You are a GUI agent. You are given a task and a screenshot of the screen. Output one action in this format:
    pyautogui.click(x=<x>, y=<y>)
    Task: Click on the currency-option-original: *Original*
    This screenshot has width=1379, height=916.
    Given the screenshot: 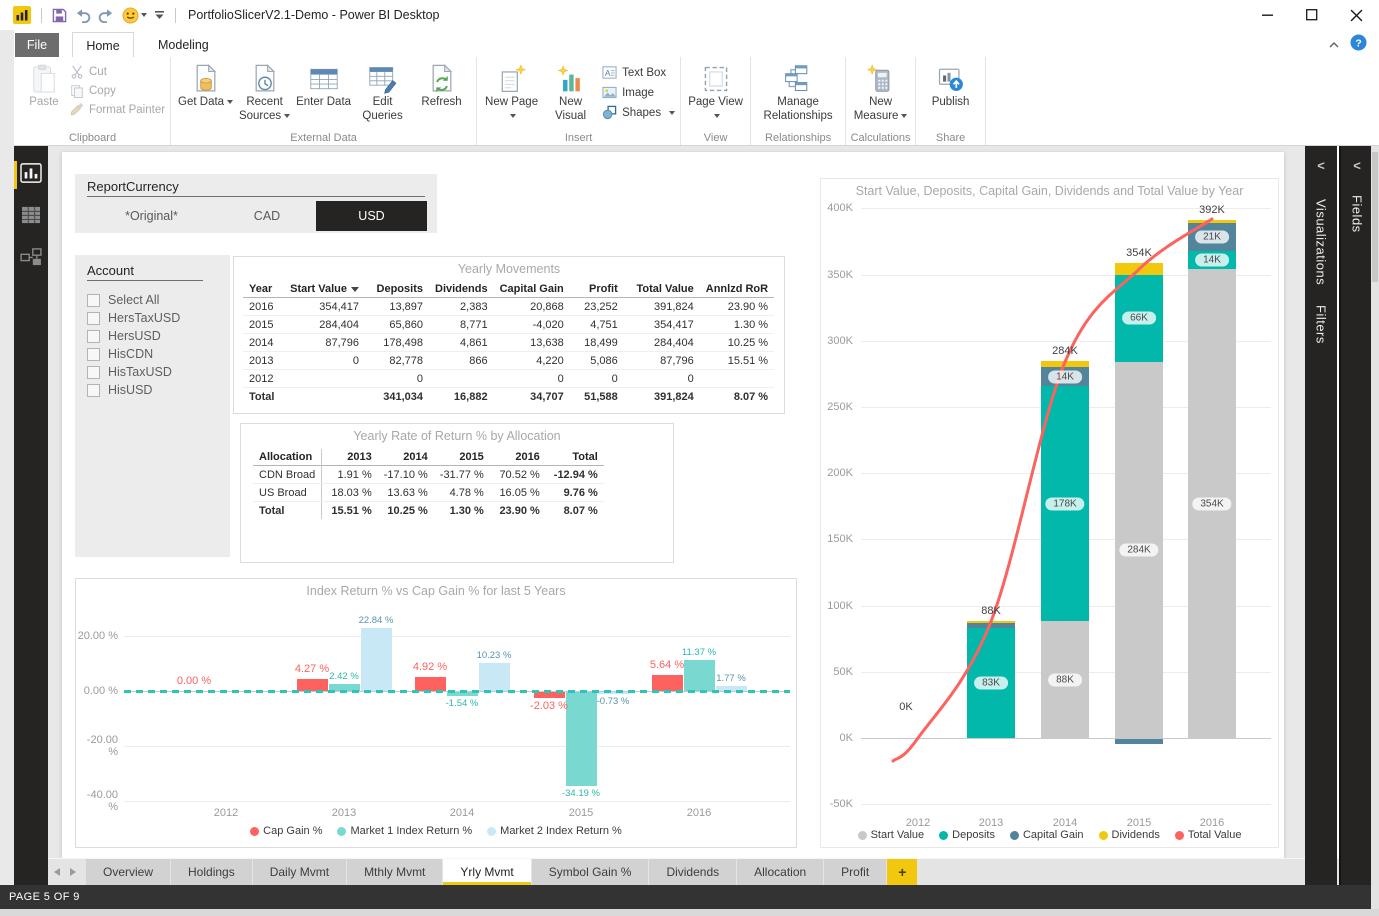 What is the action you would take?
    pyautogui.click(x=151, y=216)
    